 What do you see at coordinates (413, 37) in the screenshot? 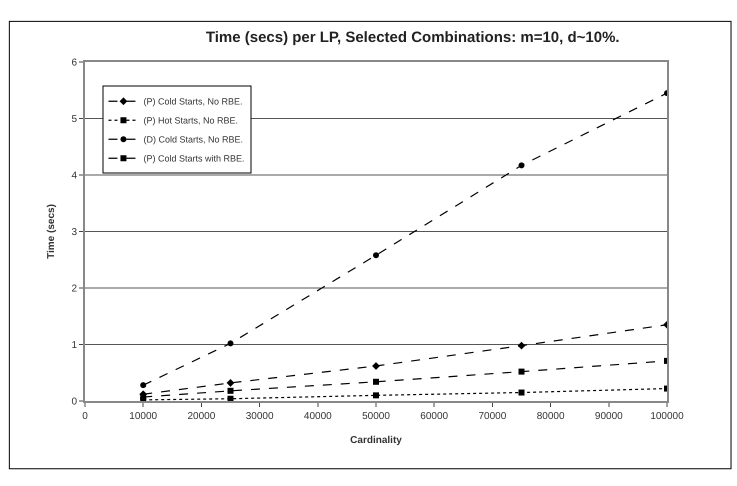
I see `chart-title: Time (secs) per LP, Selected Combinations: m=10, d~10%.` at bounding box center [413, 37].